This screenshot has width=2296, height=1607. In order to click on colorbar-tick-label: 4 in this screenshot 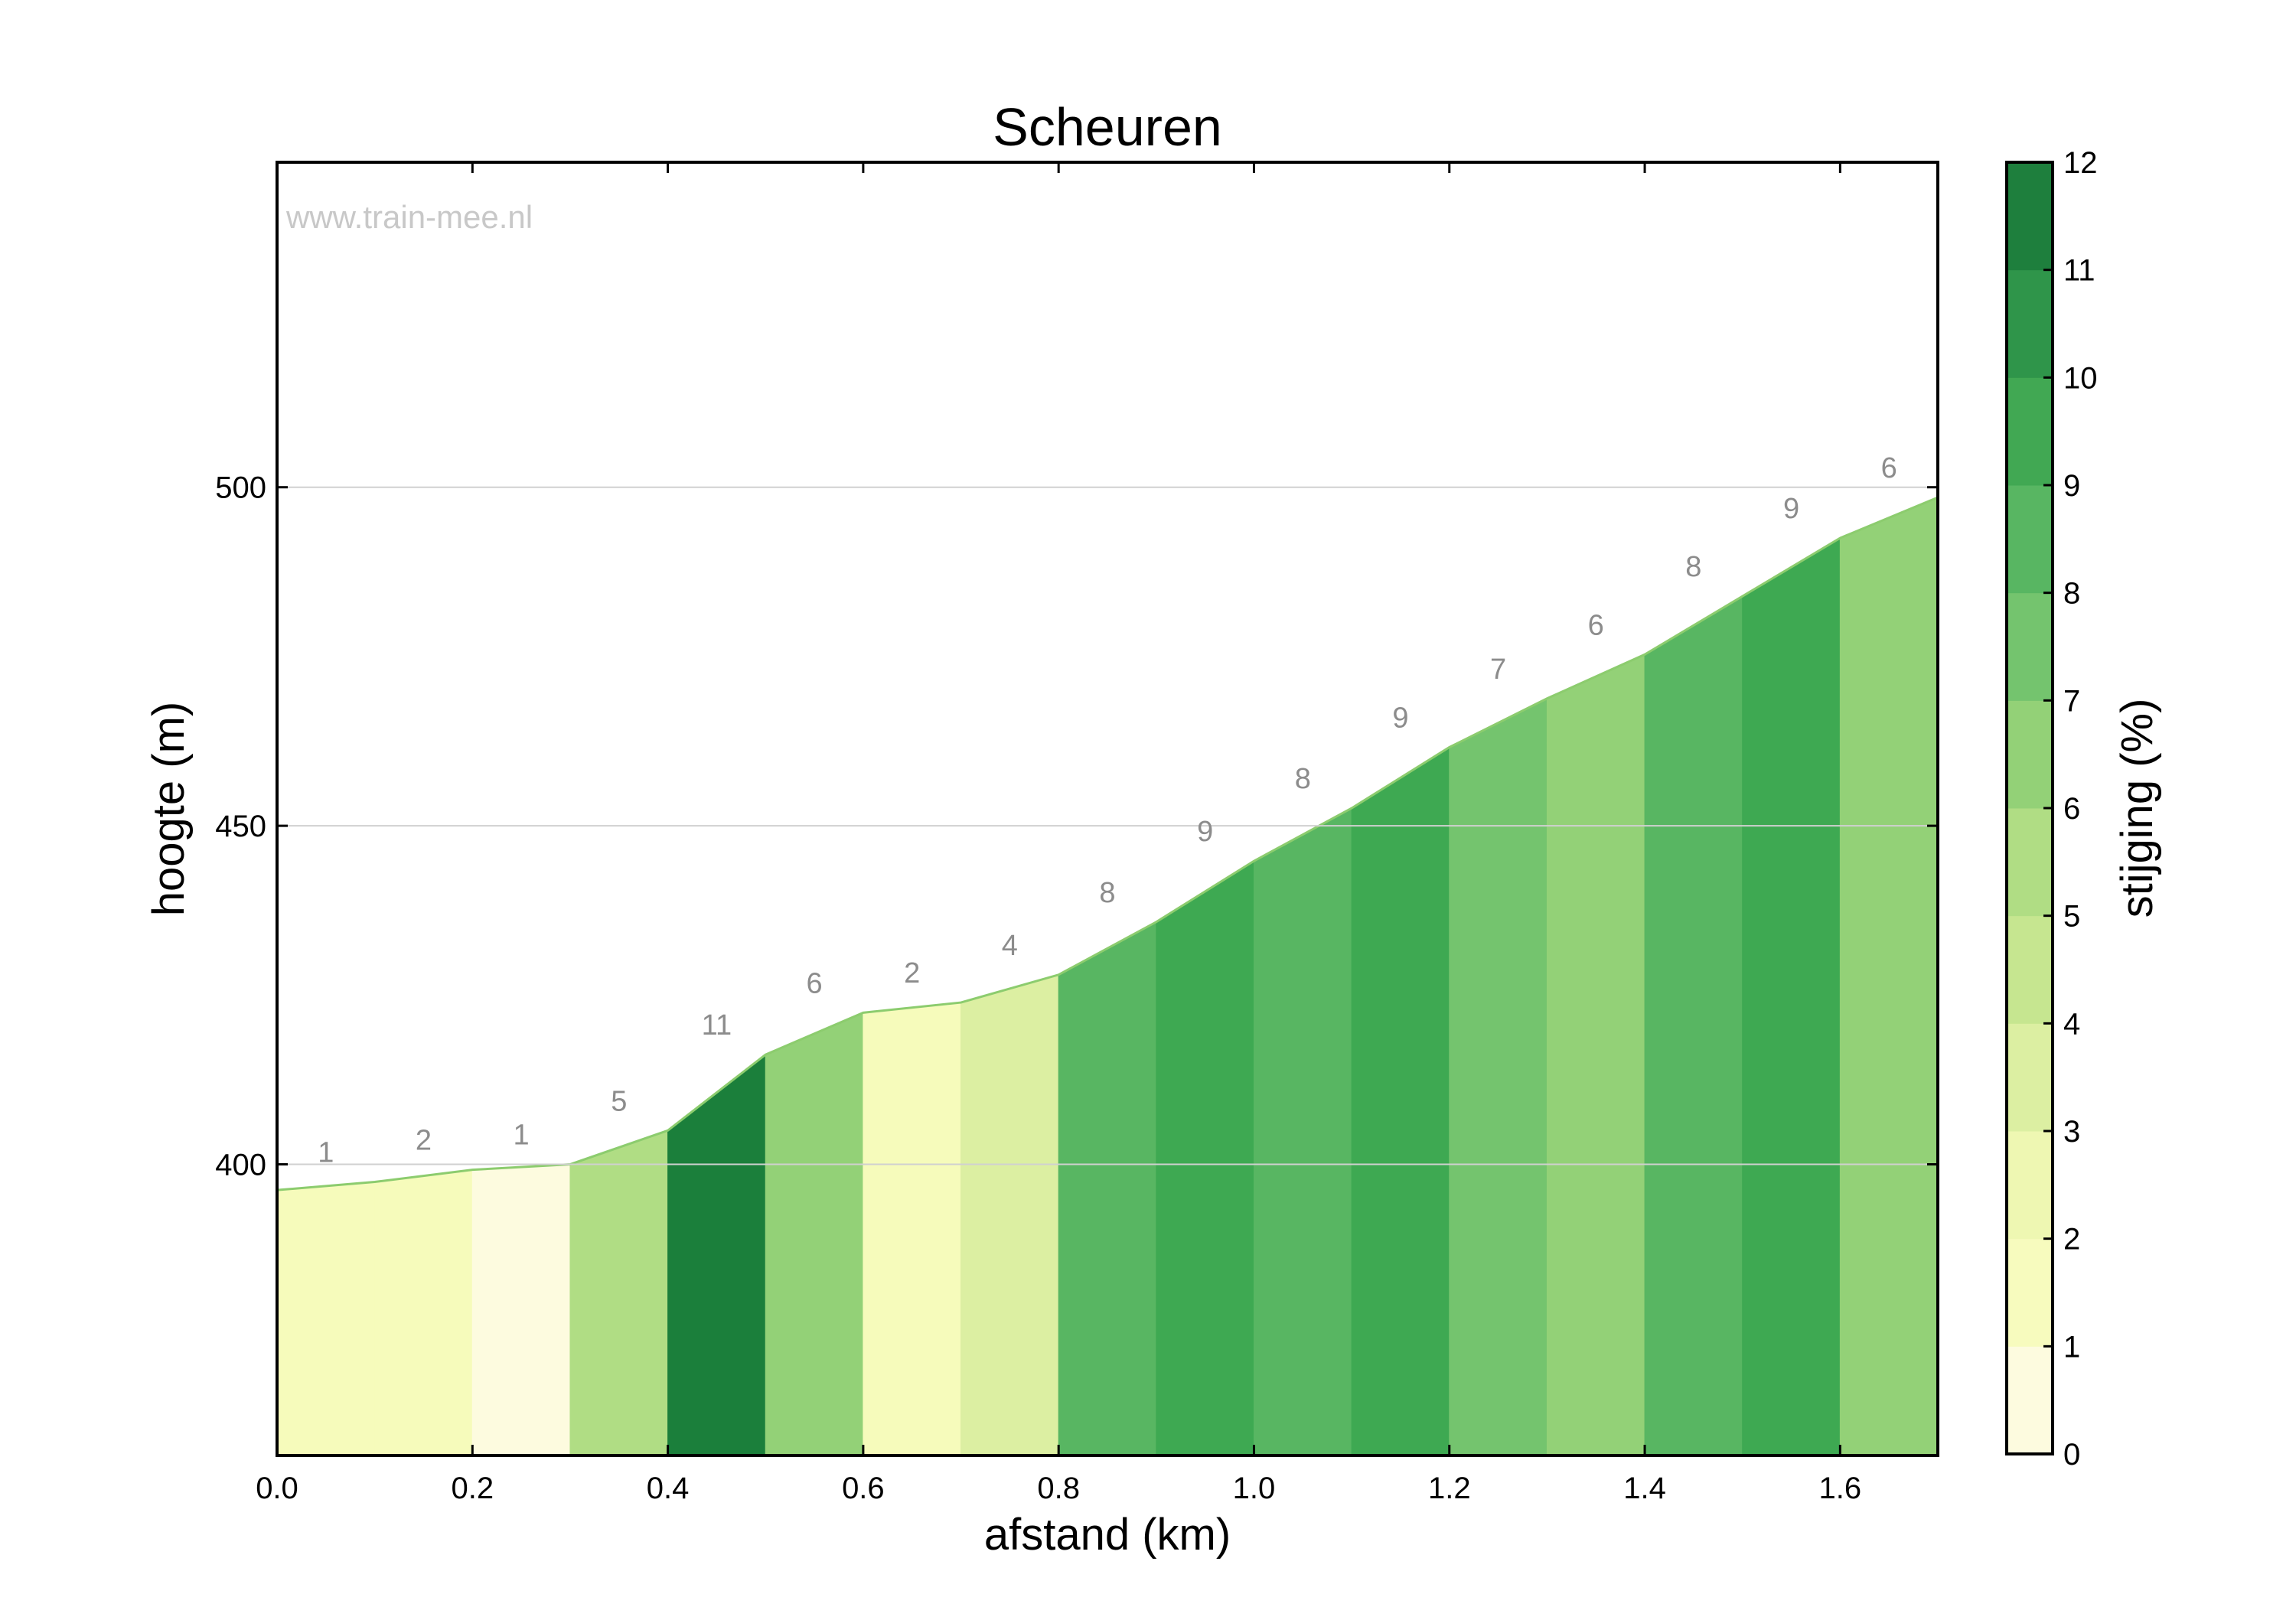, I will do `click(2071, 1024)`.